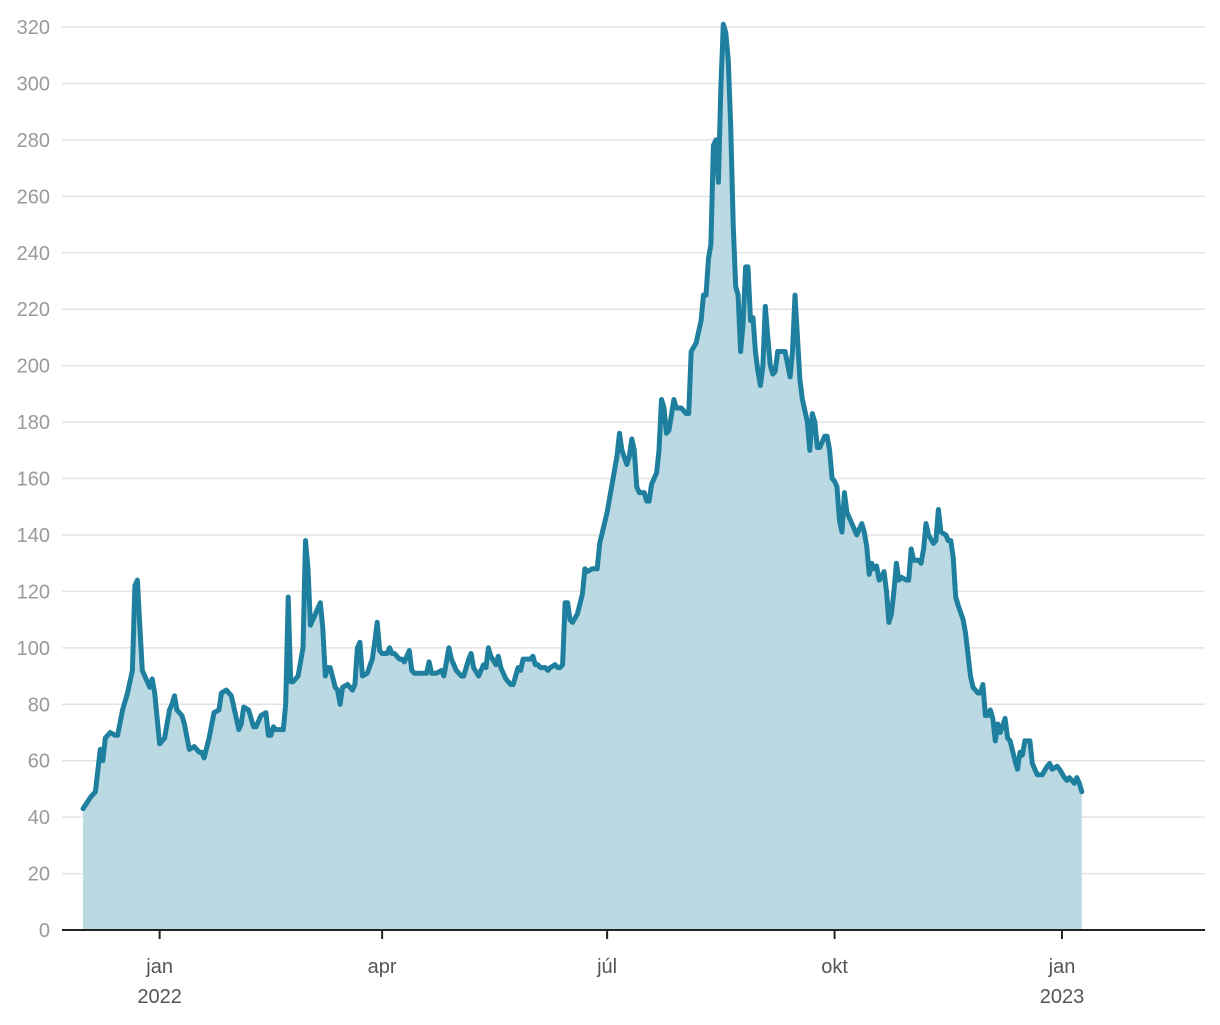 The image size is (1220, 1025). I want to click on y-tick-label-80: 80, so click(39, 705).